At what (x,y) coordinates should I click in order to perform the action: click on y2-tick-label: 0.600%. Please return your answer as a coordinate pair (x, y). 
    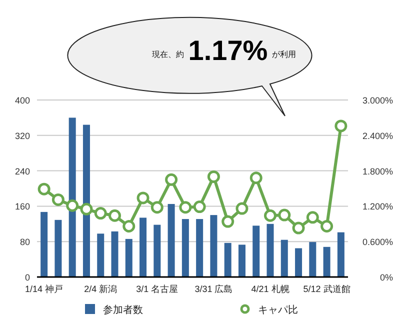
    Looking at the image, I should click on (377, 242).